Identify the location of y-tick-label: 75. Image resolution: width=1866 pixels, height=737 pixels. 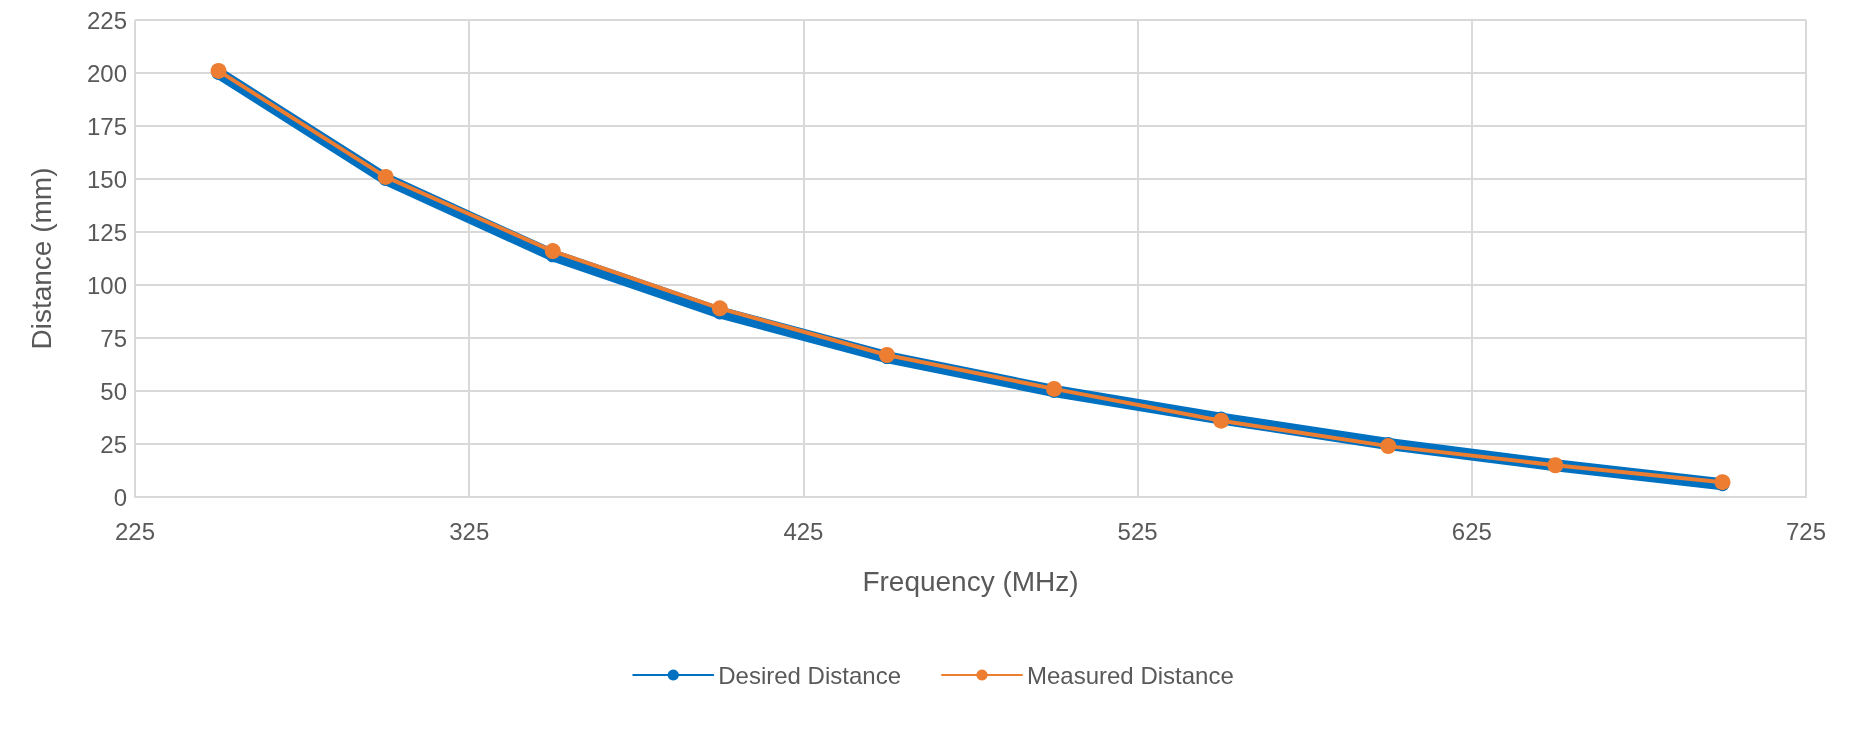
(113, 338).